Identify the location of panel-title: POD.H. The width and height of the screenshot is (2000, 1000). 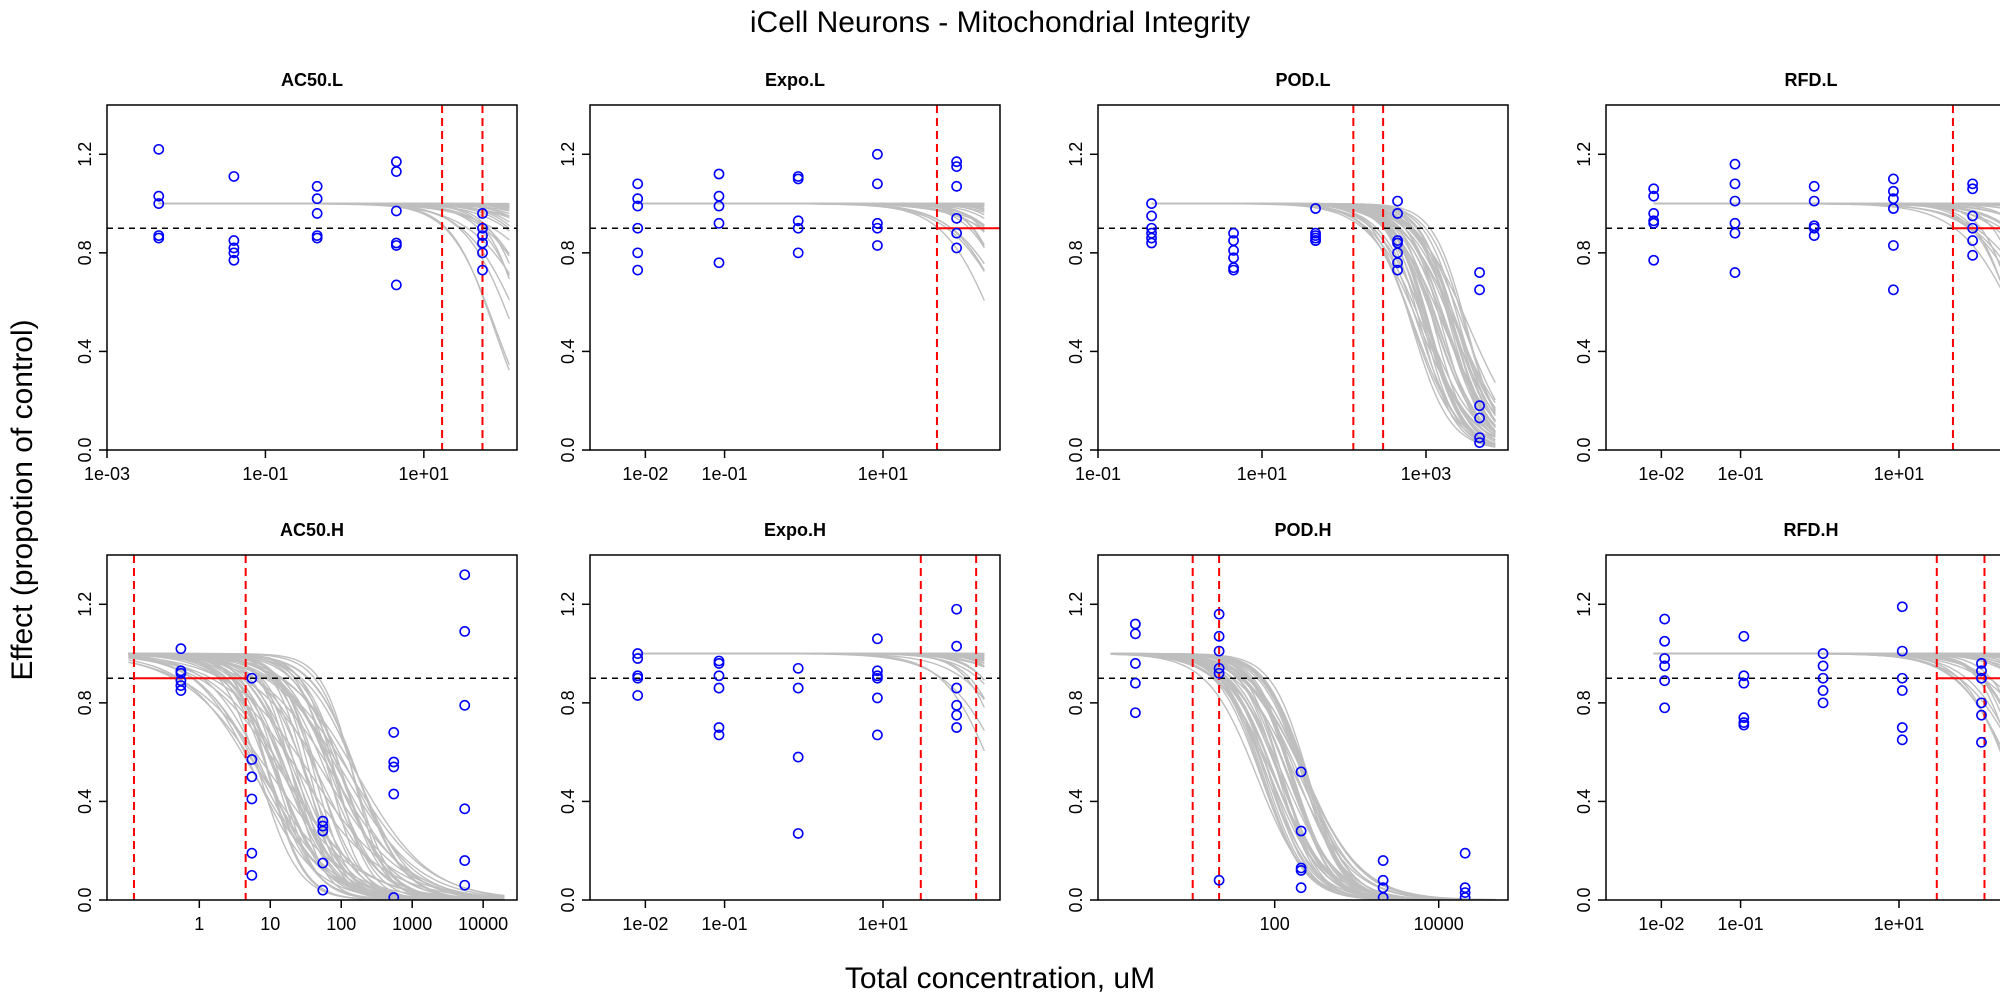
(1302, 530).